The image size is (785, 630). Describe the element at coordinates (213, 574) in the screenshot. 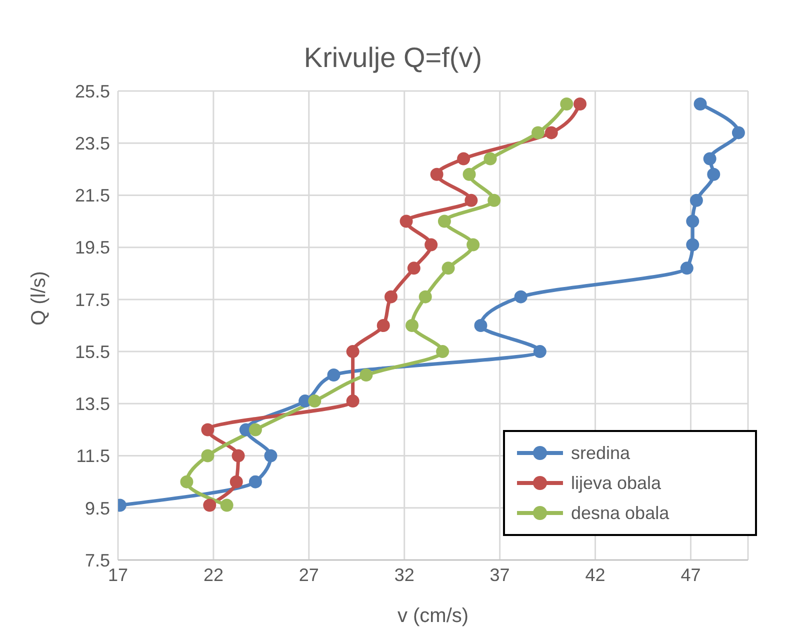

I see `x-tick-label: 22` at that location.